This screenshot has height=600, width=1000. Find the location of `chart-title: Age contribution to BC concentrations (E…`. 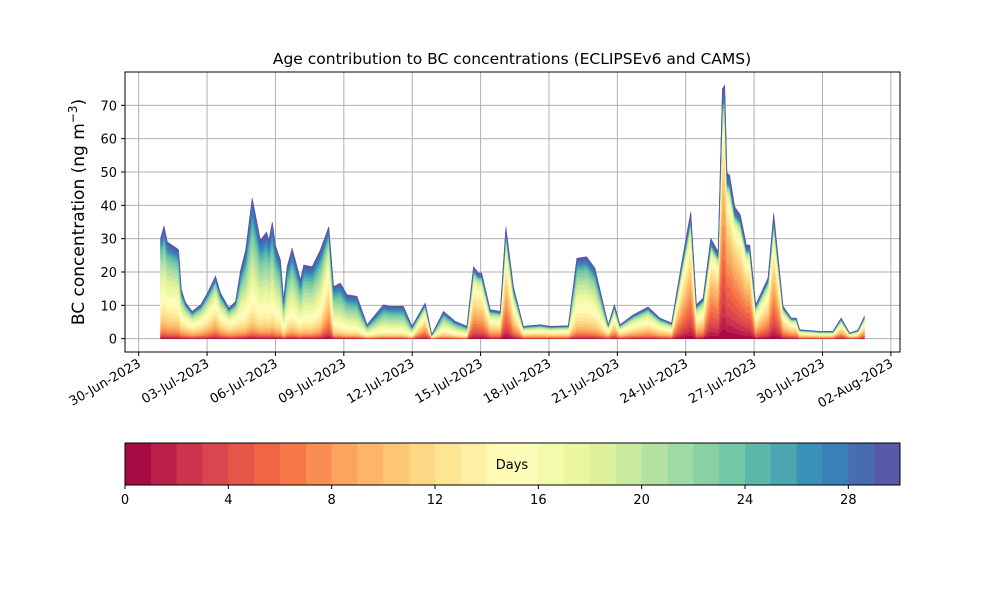

chart-title: Age contribution to BC concentrations (E… is located at coordinates (512, 59).